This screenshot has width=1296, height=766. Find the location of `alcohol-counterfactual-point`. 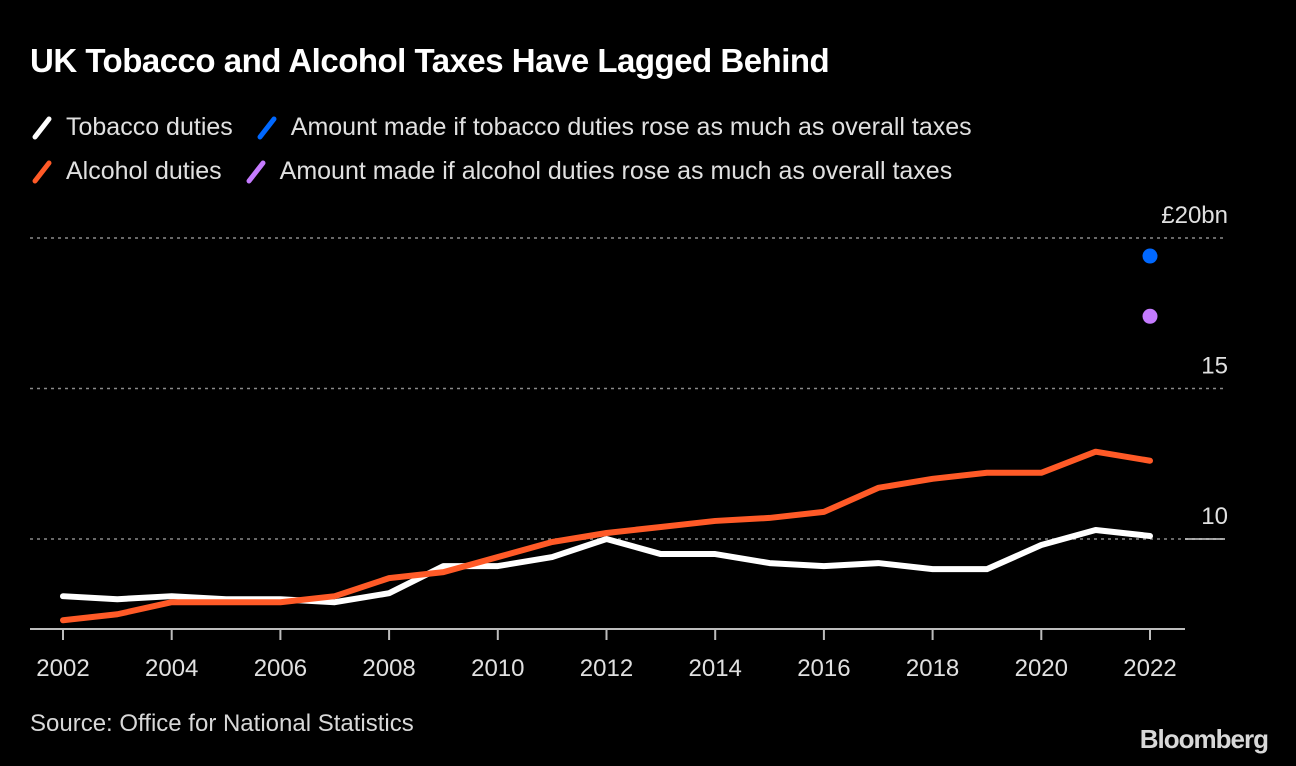

alcohol-counterfactual-point is located at coordinates (1150, 316).